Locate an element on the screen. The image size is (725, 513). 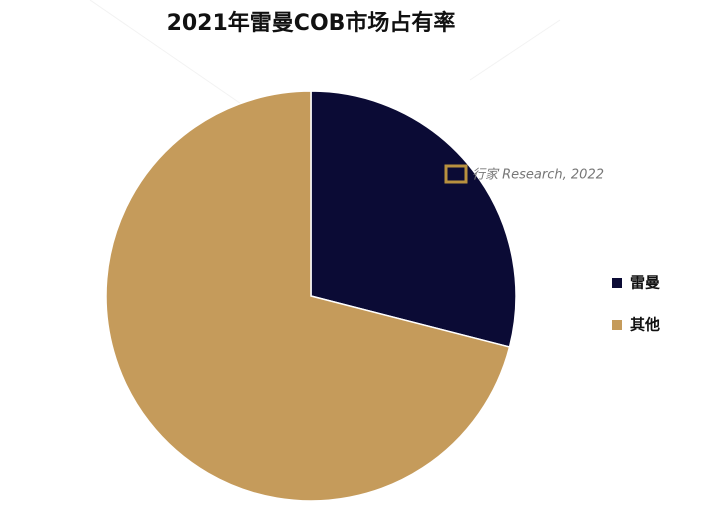
watermark: 行家 Research, 2022 is located at coordinates (524, 174).